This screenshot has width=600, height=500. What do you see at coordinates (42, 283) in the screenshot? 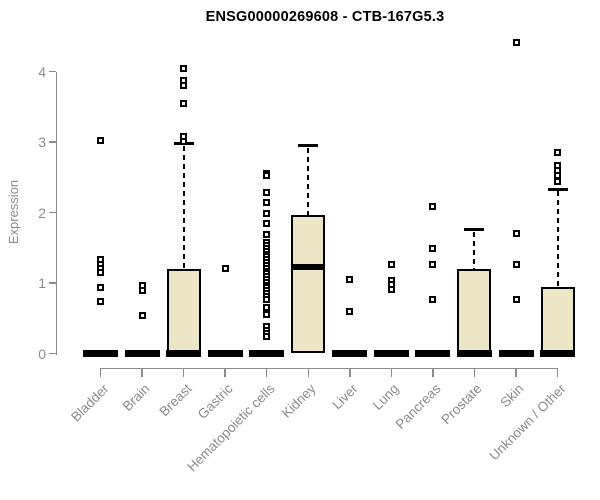
I see `y-tick-label: 1` at bounding box center [42, 283].